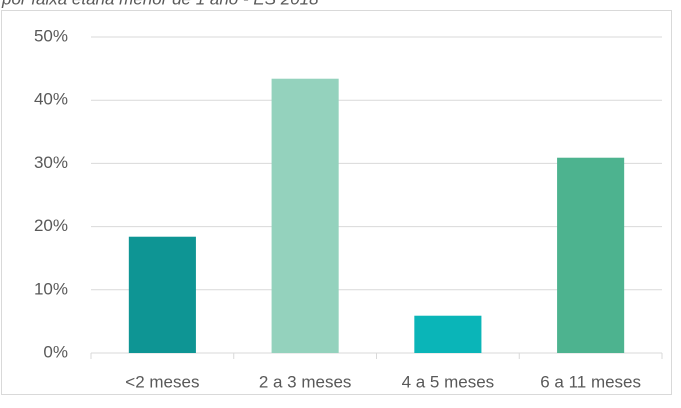  Describe the element at coordinates (305, 381) in the screenshot. I see `x-tick-label: 2 a 3 meses` at that location.